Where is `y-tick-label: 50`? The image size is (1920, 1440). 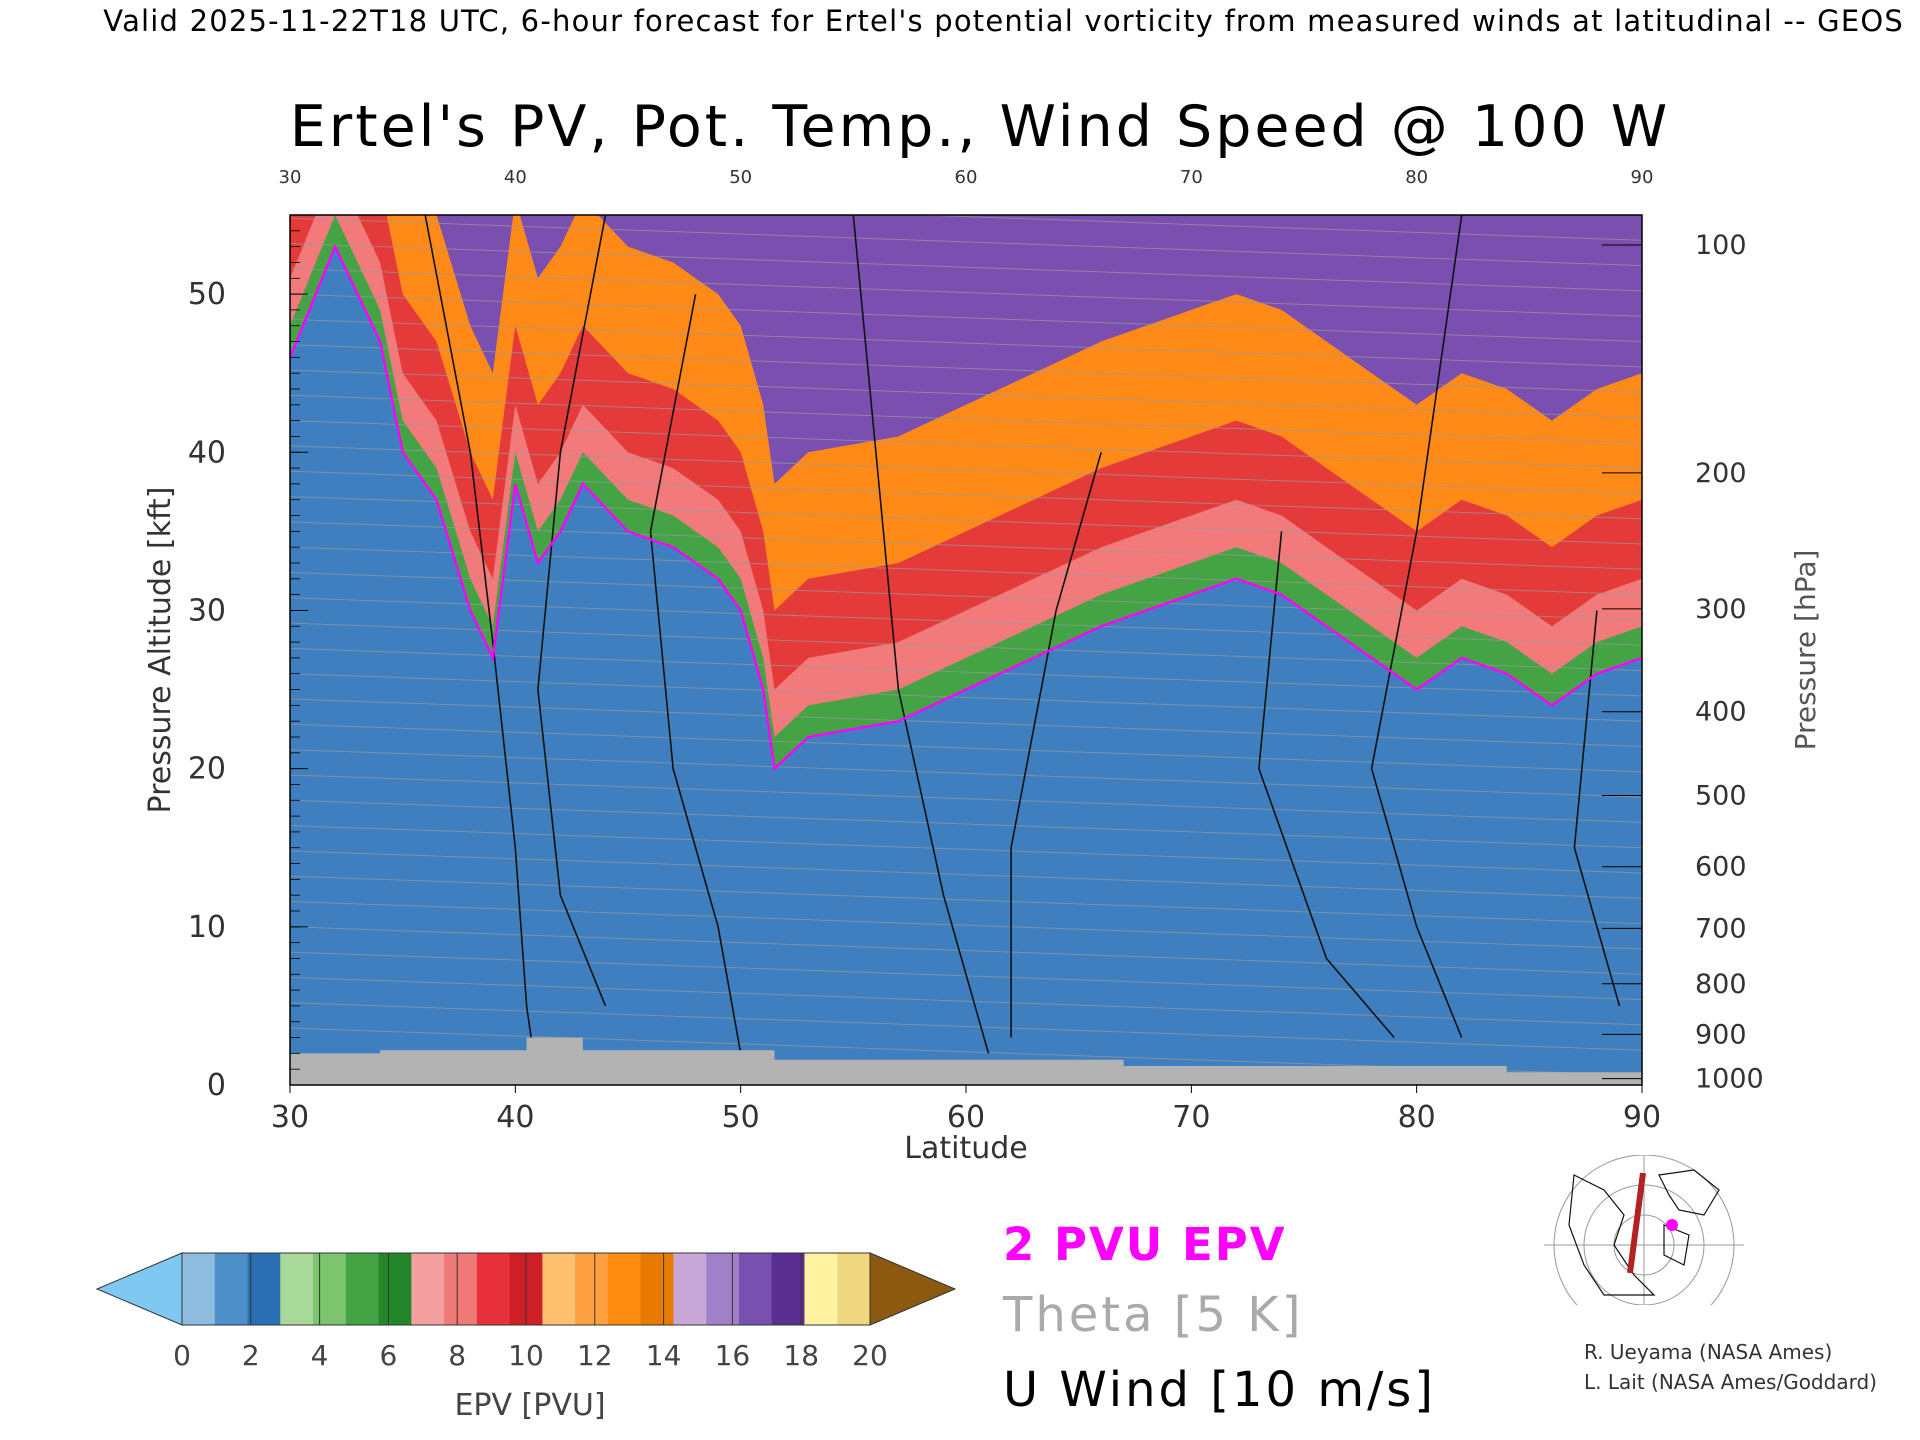 y-tick-label: 50 is located at coordinates (207, 294).